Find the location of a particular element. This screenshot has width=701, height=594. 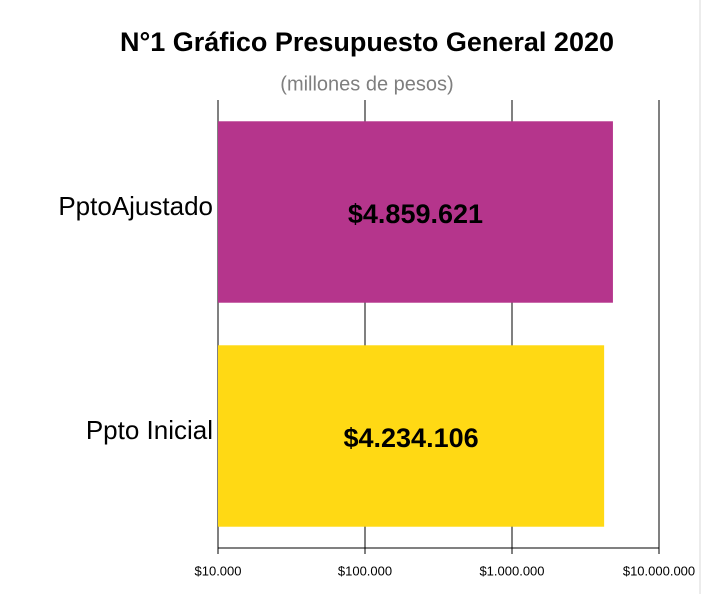

value-label: $4.859.621 is located at coordinates (415, 214).